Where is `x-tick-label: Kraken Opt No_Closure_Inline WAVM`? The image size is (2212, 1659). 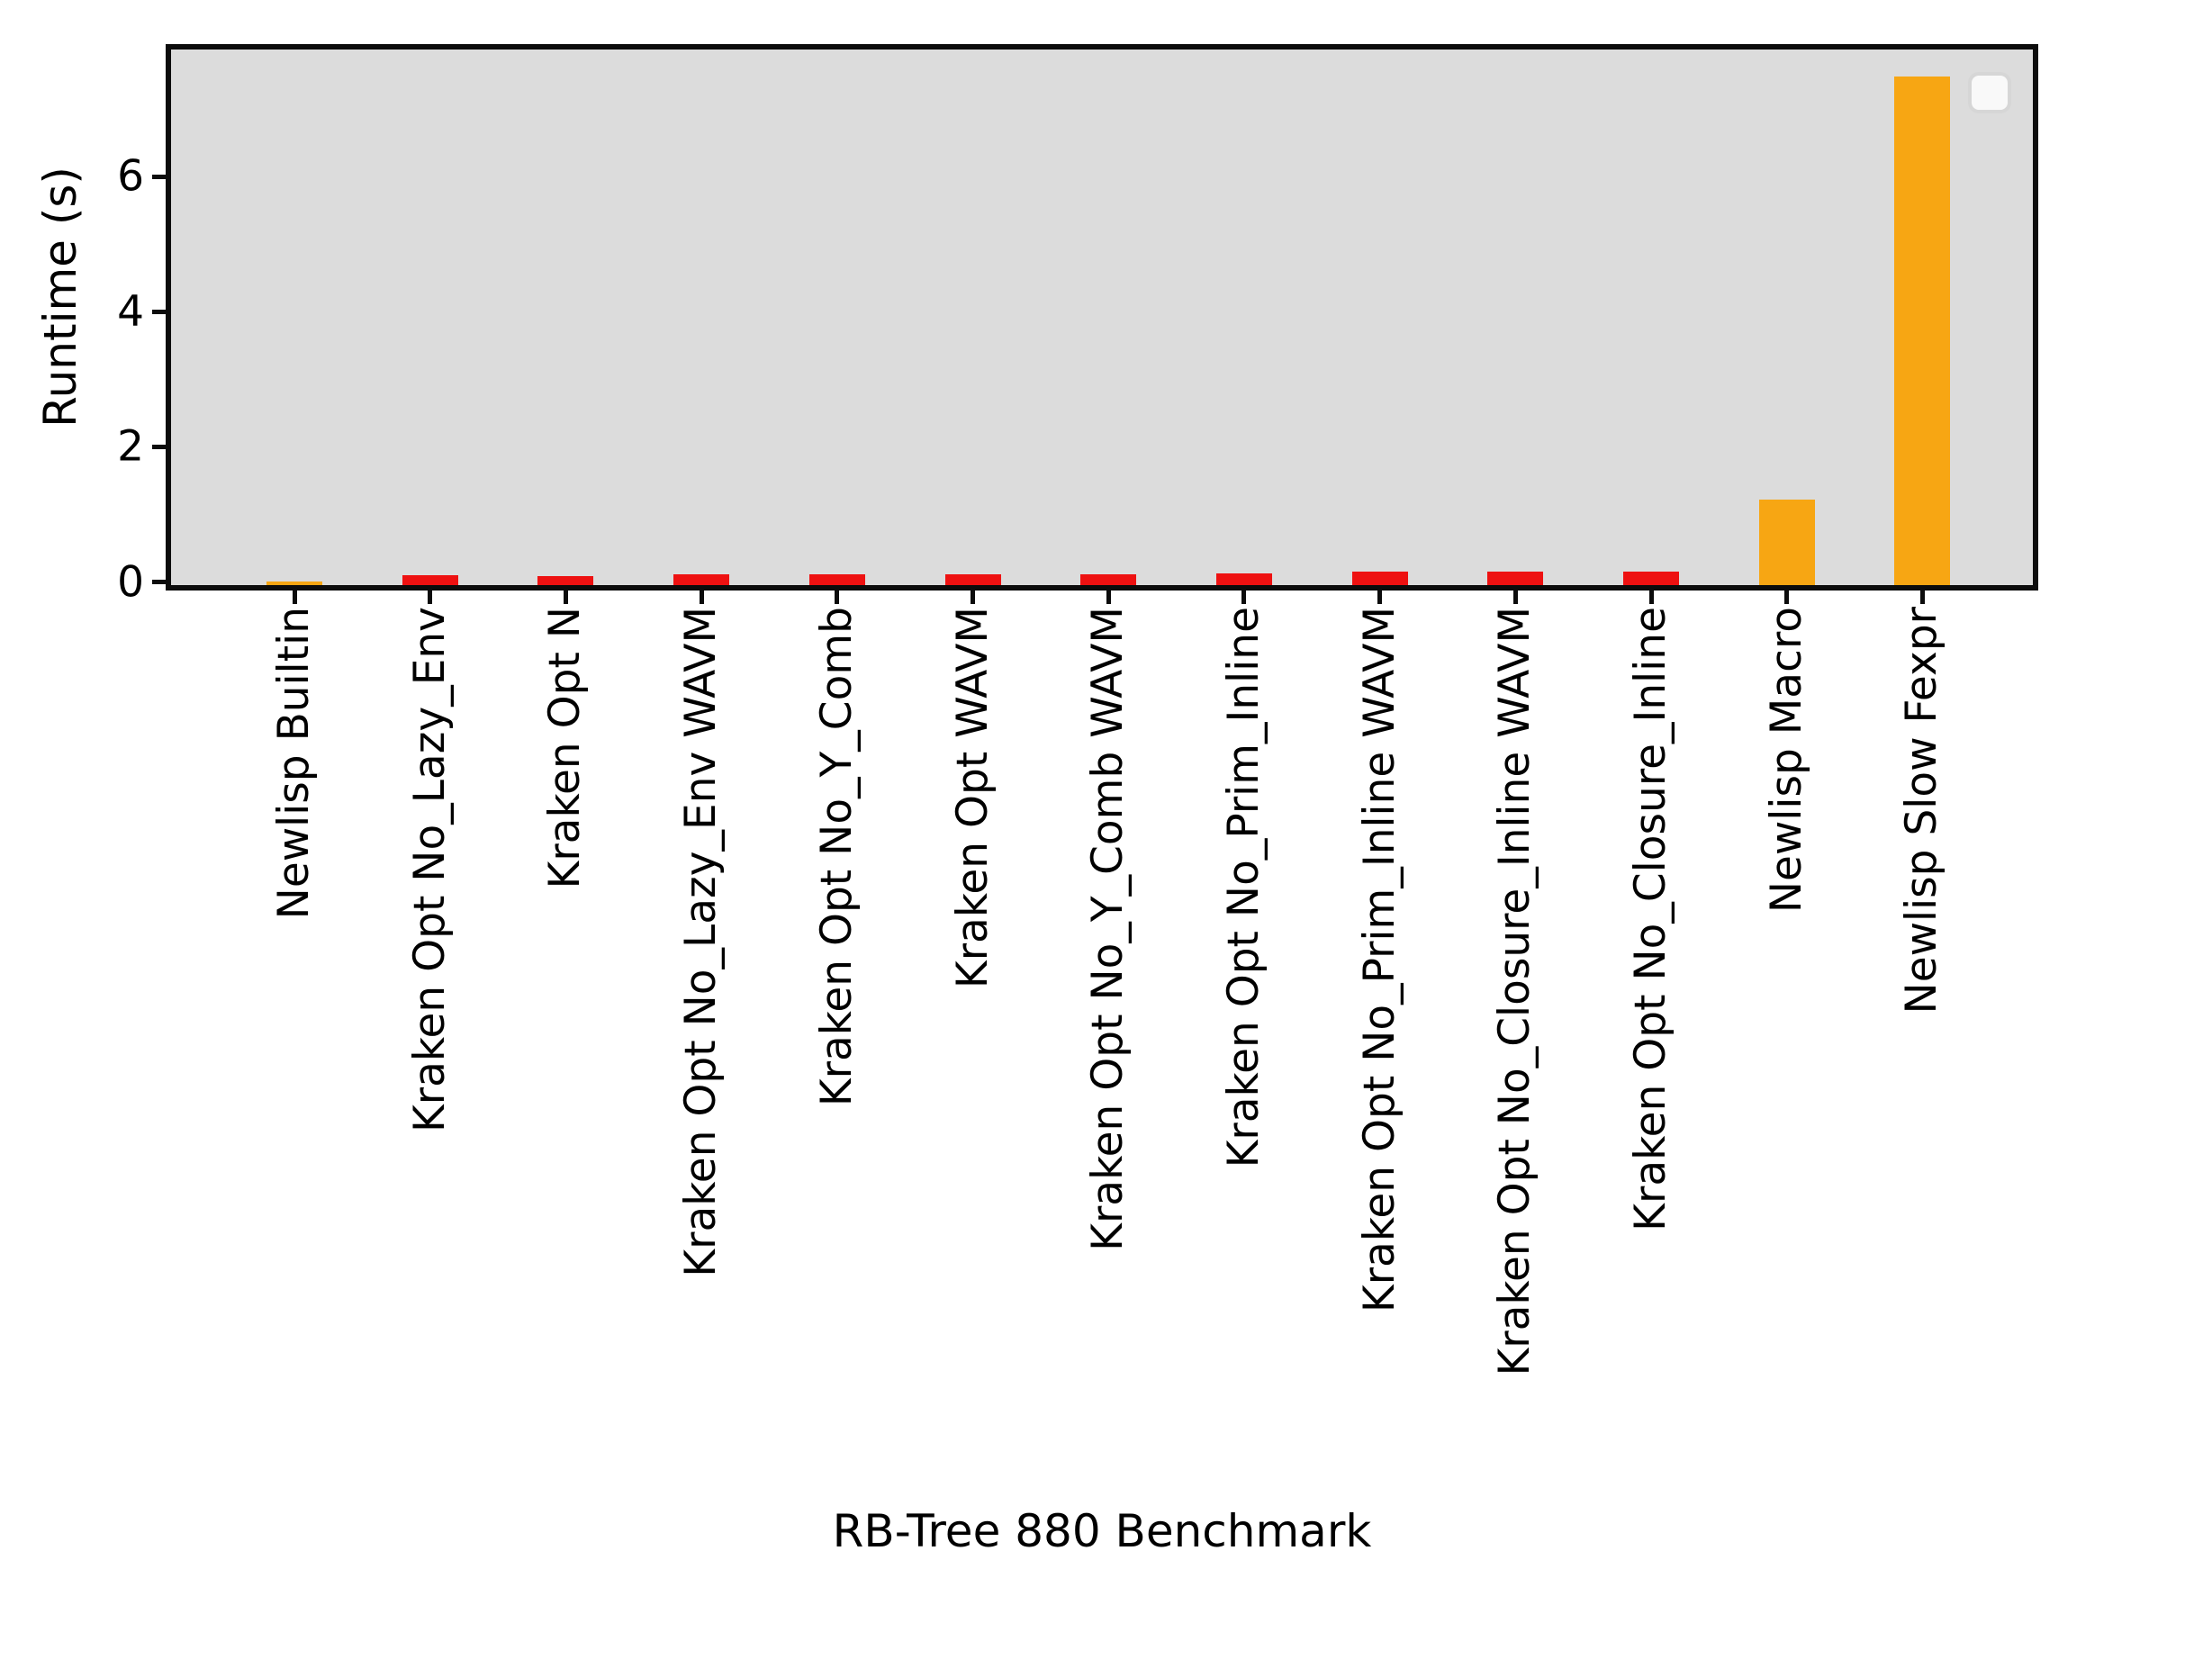 x-tick-label: Kraken Opt No_Closure_Inline WAVM is located at coordinates (1515, 991).